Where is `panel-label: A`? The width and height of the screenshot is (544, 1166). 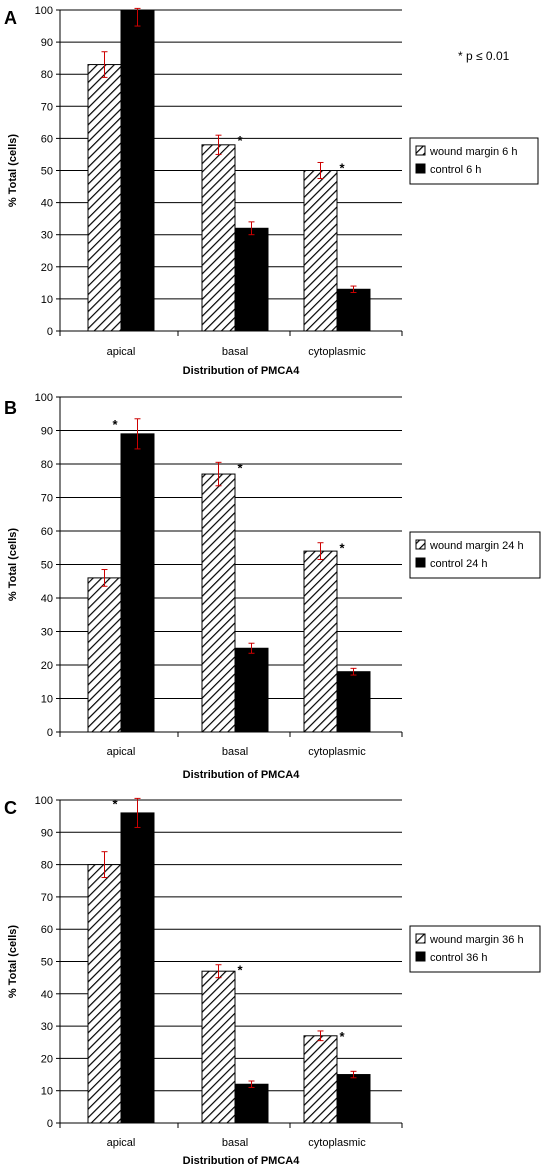 panel-label: A is located at coordinates (10, 18).